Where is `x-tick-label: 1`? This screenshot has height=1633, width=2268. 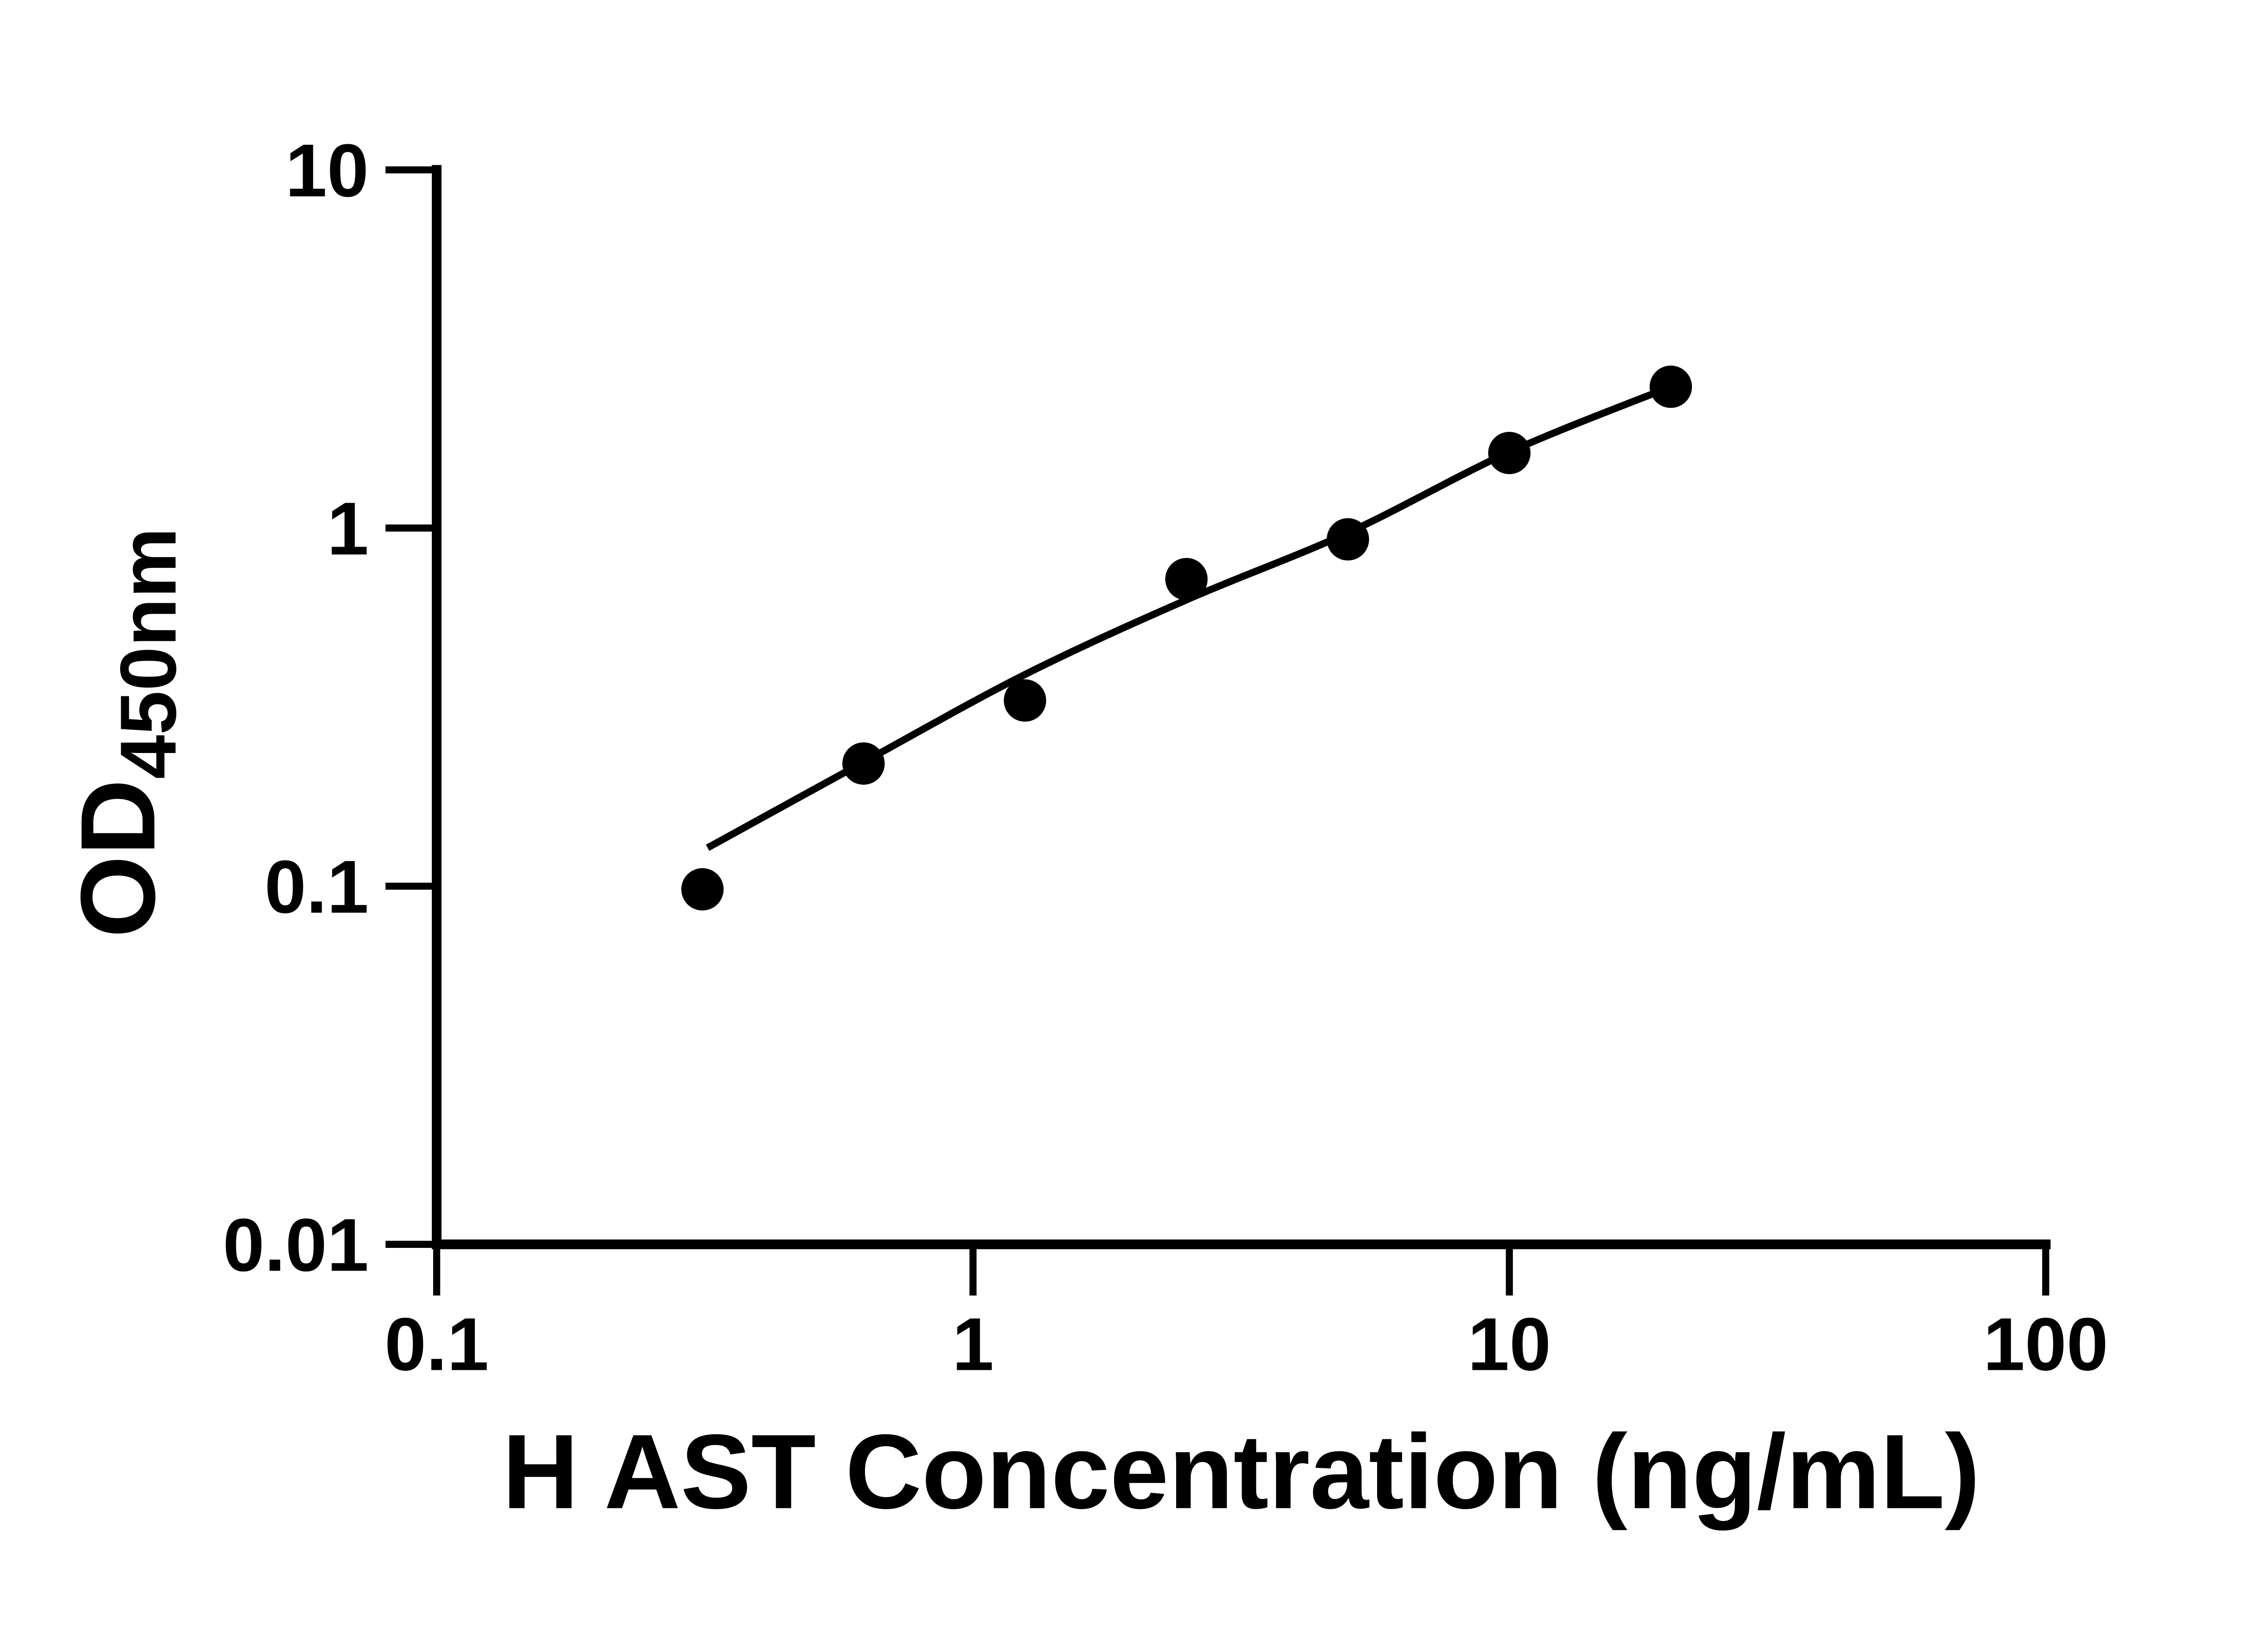 x-tick-label: 1 is located at coordinates (973, 1344).